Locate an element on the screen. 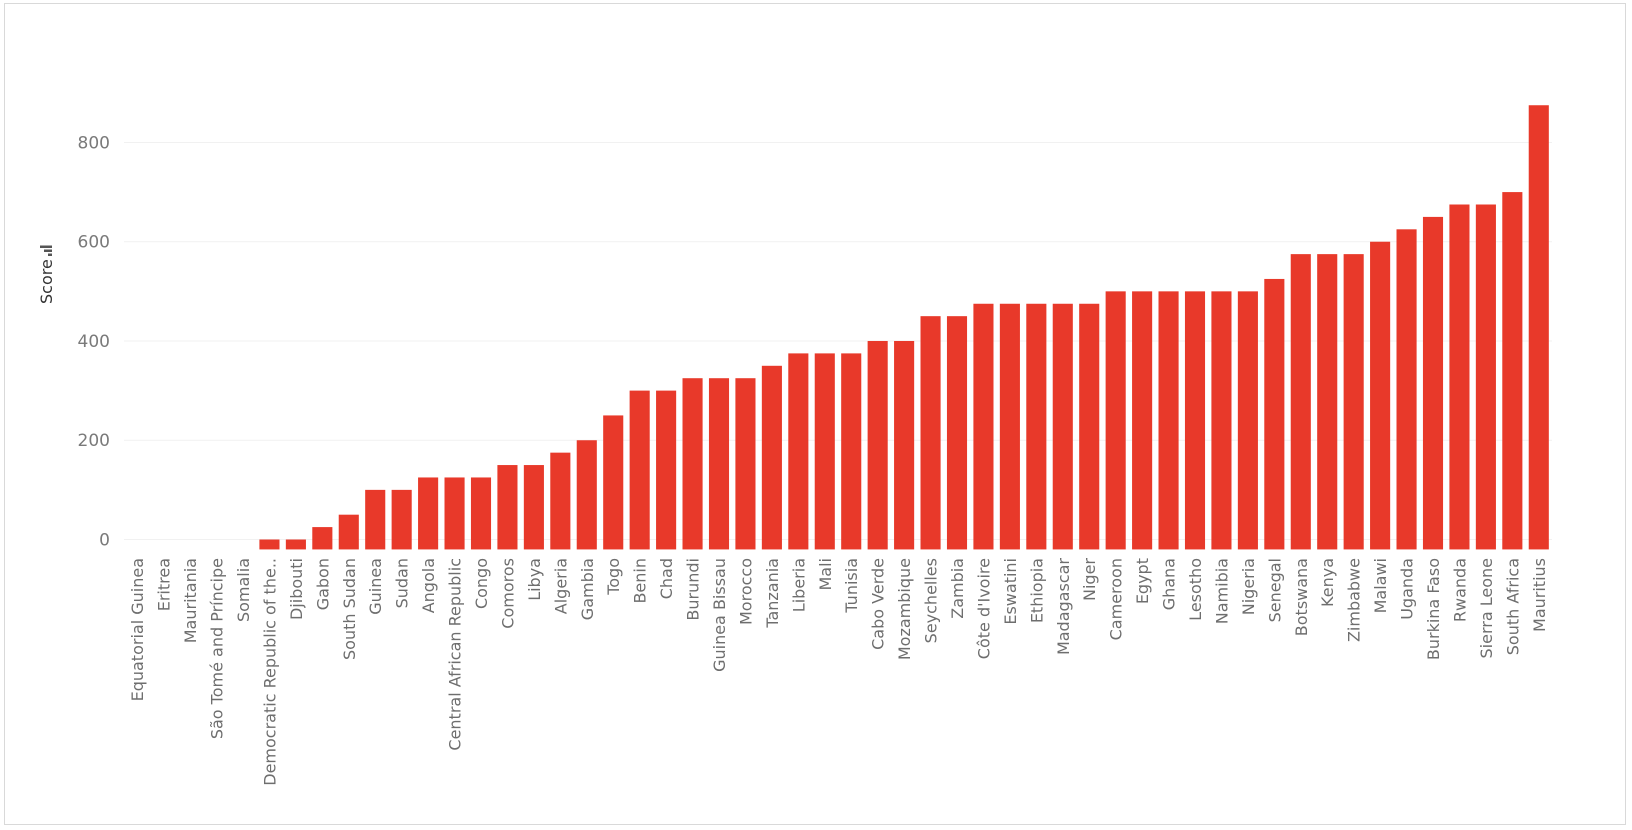 The image size is (1632, 830). x-tick-label: Namibia is located at coordinates (1221, 591).